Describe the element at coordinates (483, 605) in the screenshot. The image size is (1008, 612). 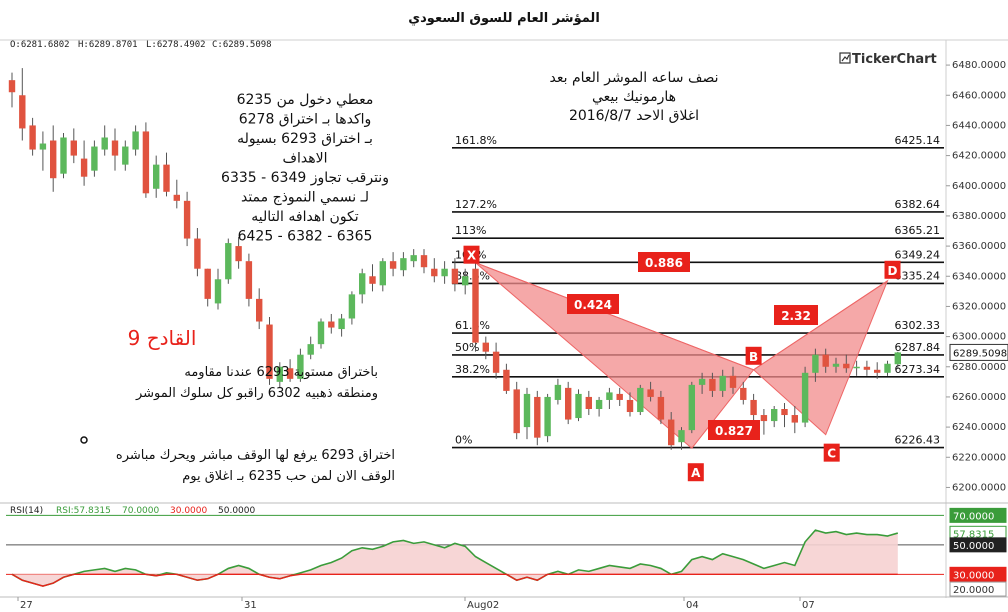
I see `x-tick-label: Aug02` at that location.